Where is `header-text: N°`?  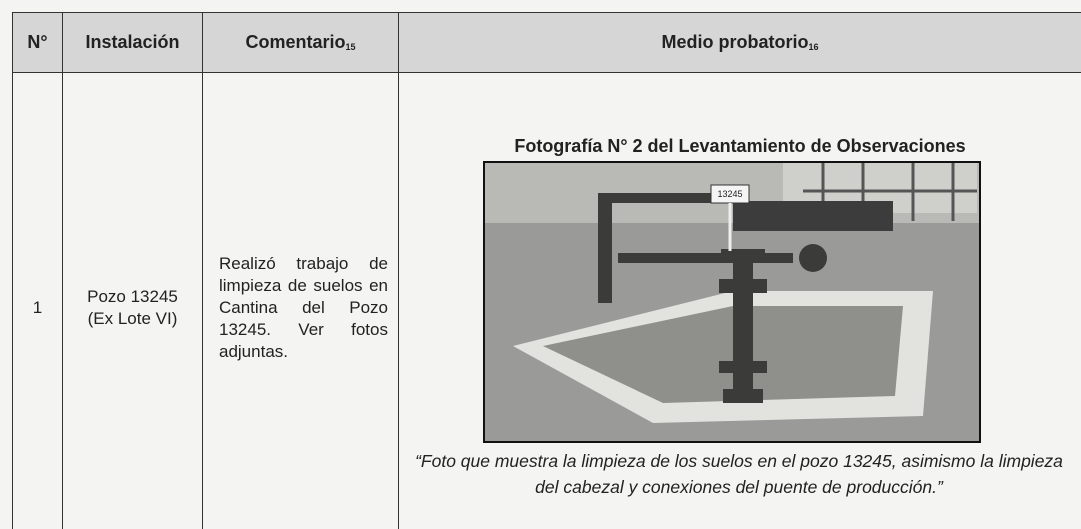 header-text: N° is located at coordinates (37, 42).